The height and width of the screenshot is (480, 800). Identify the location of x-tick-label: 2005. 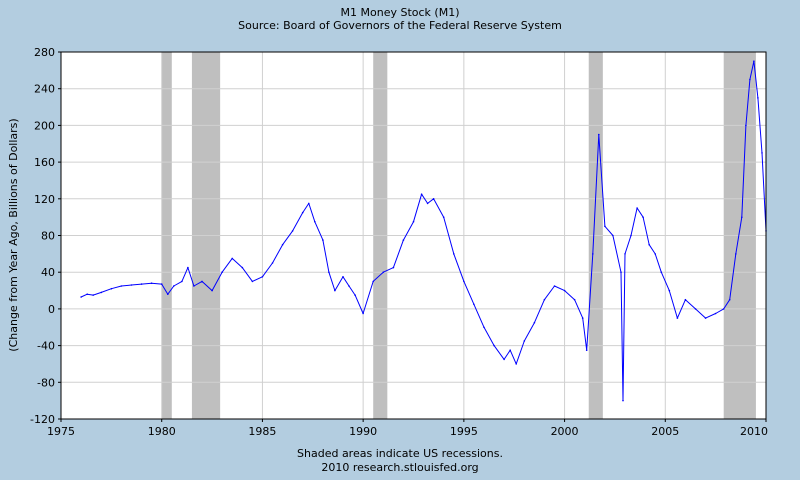
(665, 431).